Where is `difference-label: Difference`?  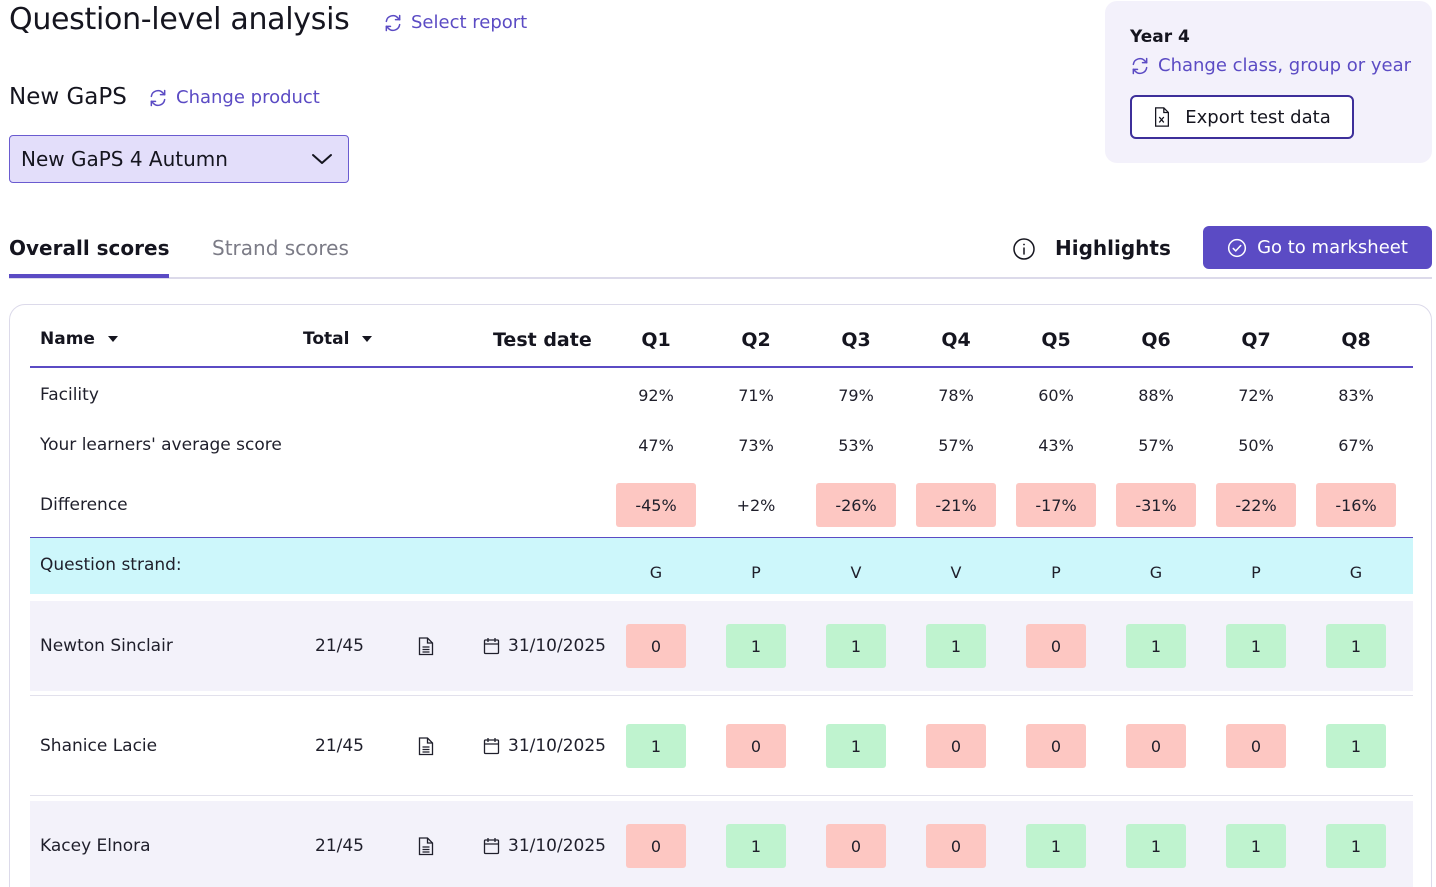
difference-label: Difference is located at coordinates (84, 505).